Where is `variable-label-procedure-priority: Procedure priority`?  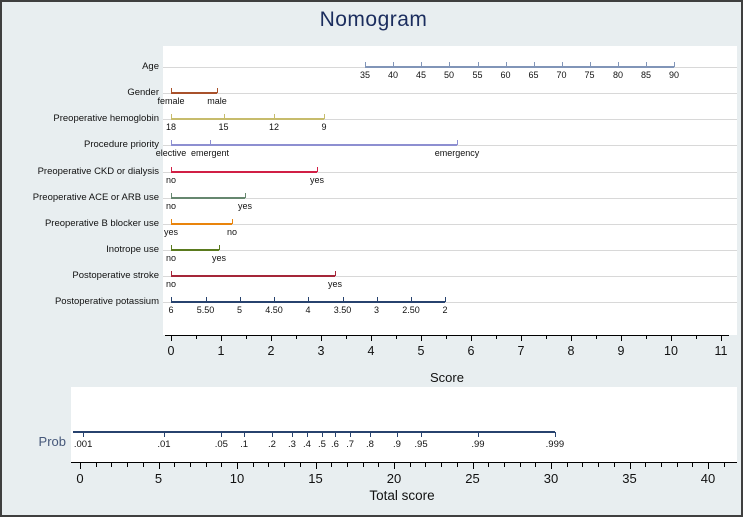 variable-label-procedure-priority: Procedure priority is located at coordinates (121, 144).